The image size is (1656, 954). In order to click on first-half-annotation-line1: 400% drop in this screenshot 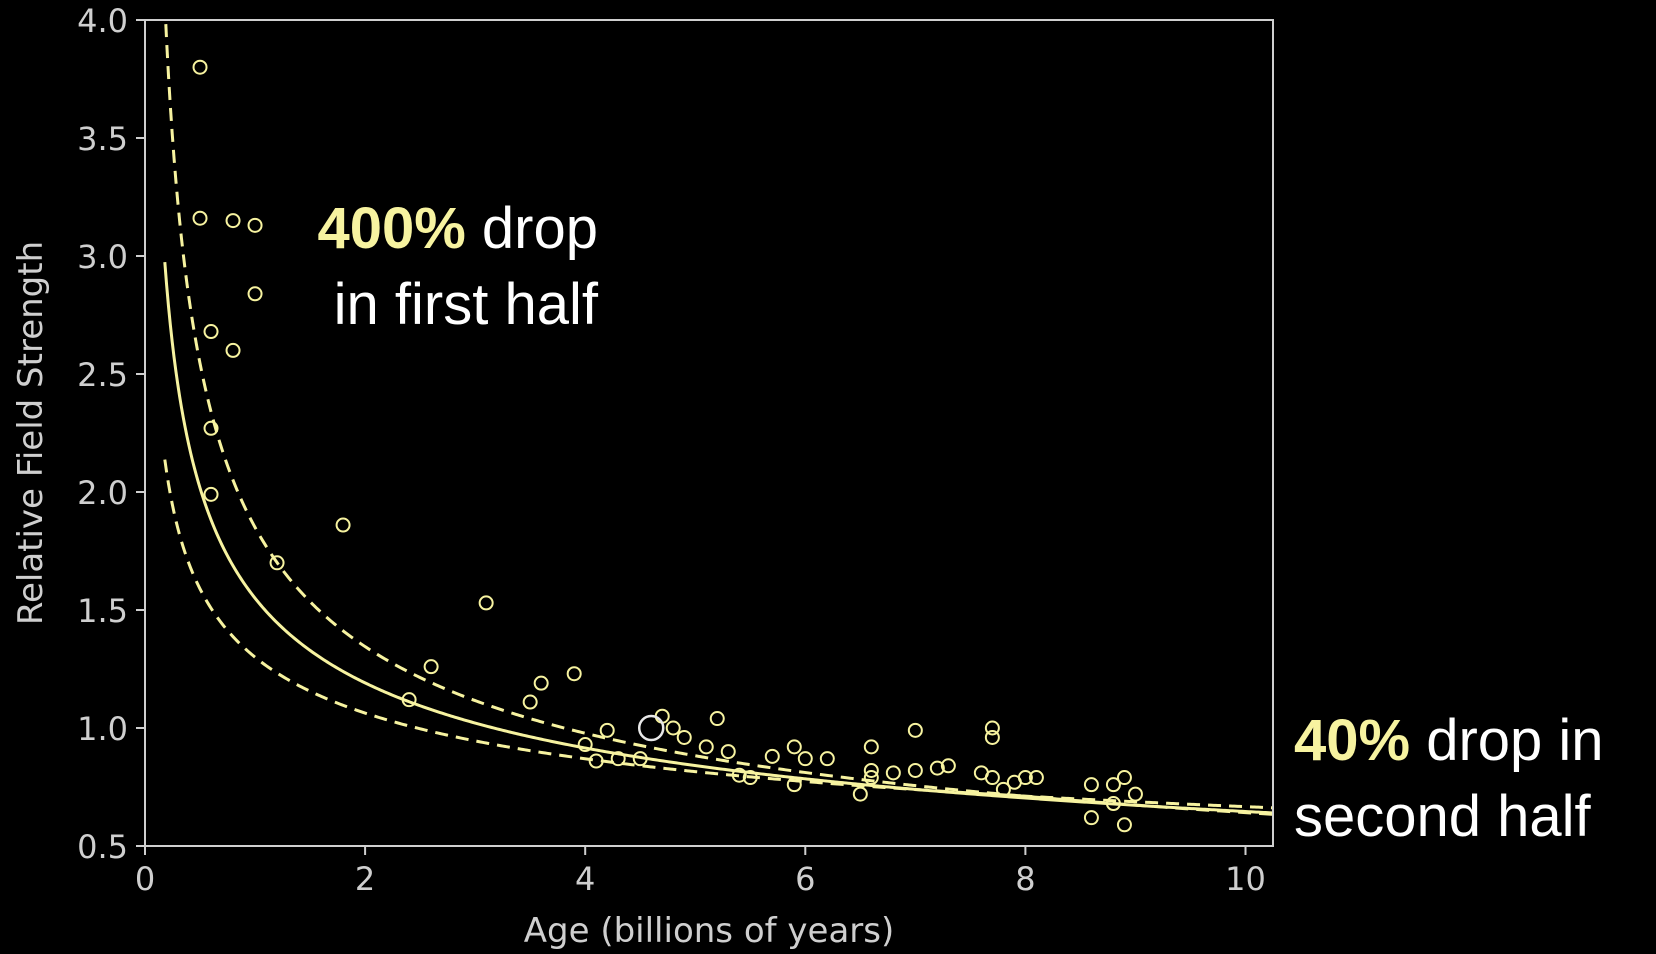, I will do `click(443, 229)`.